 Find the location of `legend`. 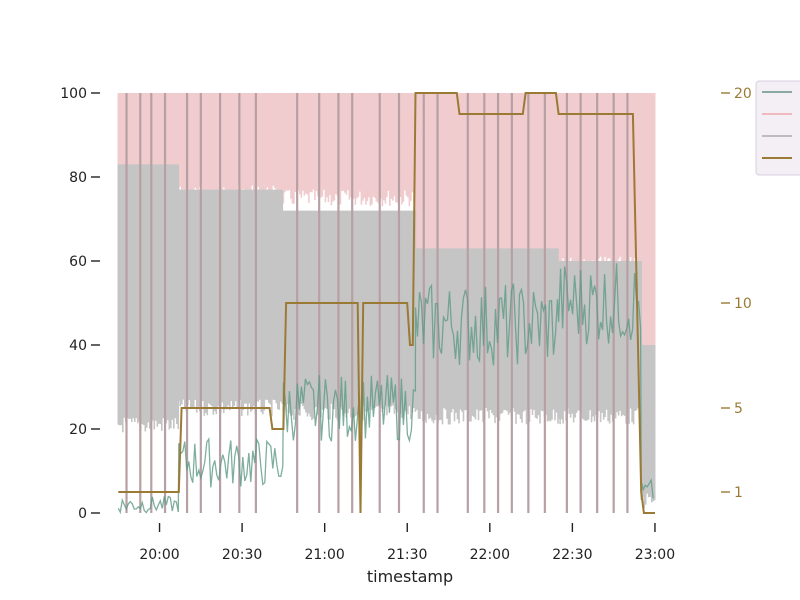

legend is located at coordinates (777, 128).